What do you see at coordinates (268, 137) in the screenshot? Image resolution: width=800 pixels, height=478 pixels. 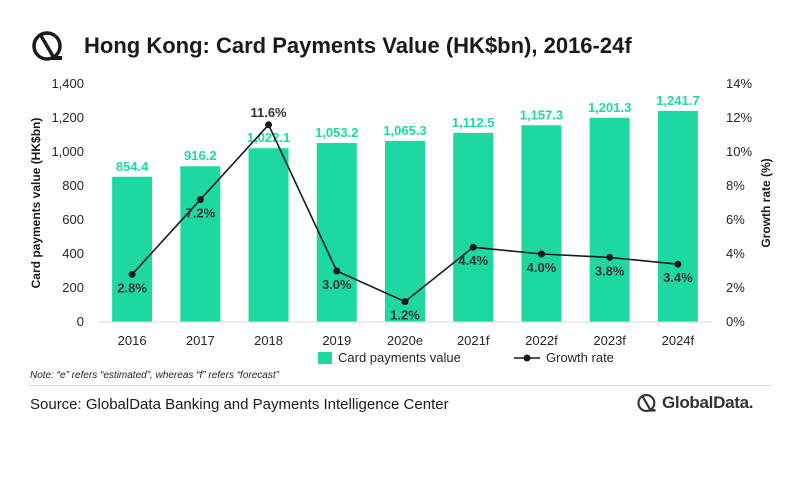 I see `bar-value-label: 1,022.1` at bounding box center [268, 137].